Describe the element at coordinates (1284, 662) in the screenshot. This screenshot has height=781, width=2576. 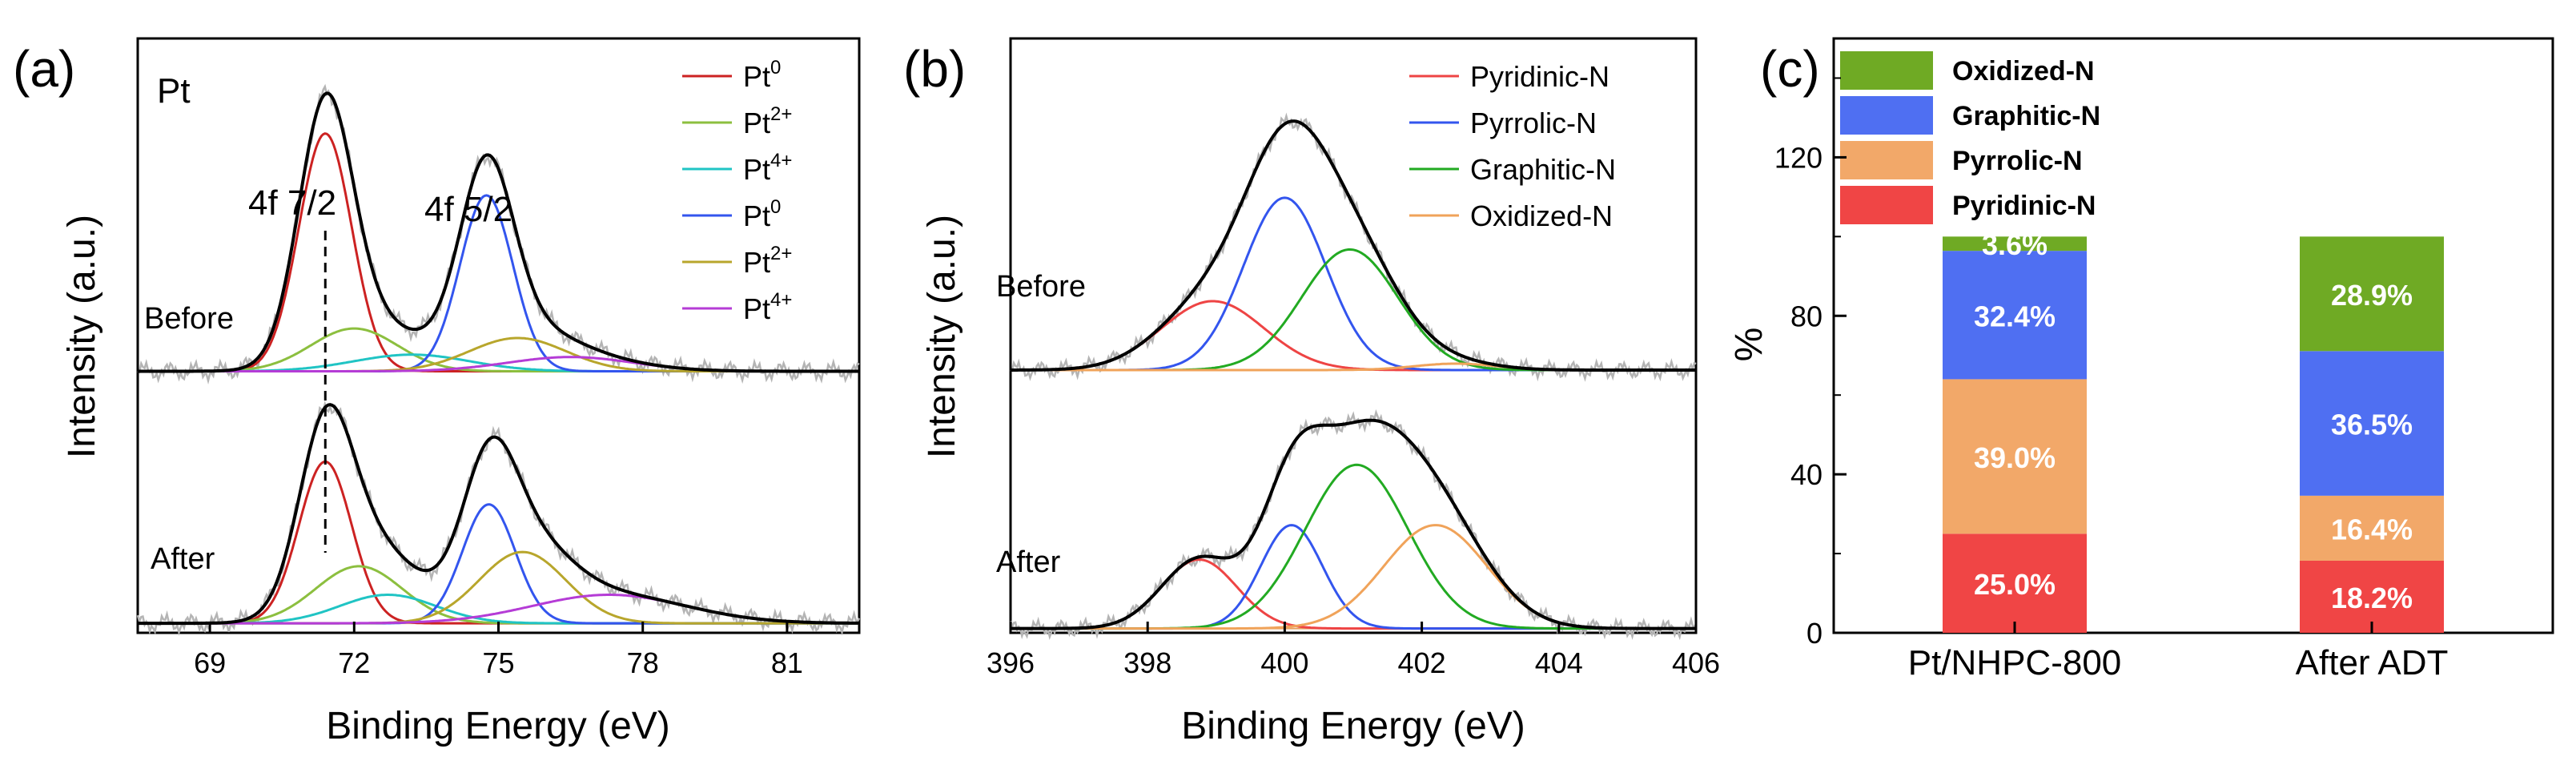
I see `x-tick-label: 400` at that location.